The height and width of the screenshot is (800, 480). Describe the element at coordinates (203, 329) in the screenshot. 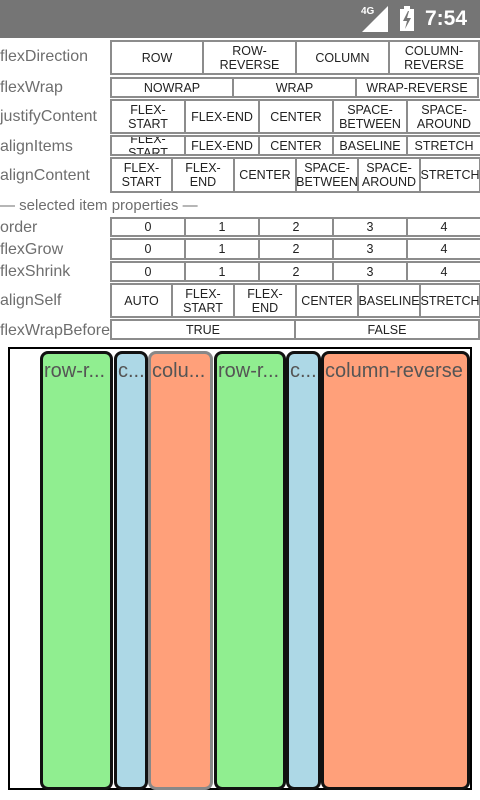

I see `option-true: TRUE` at that location.